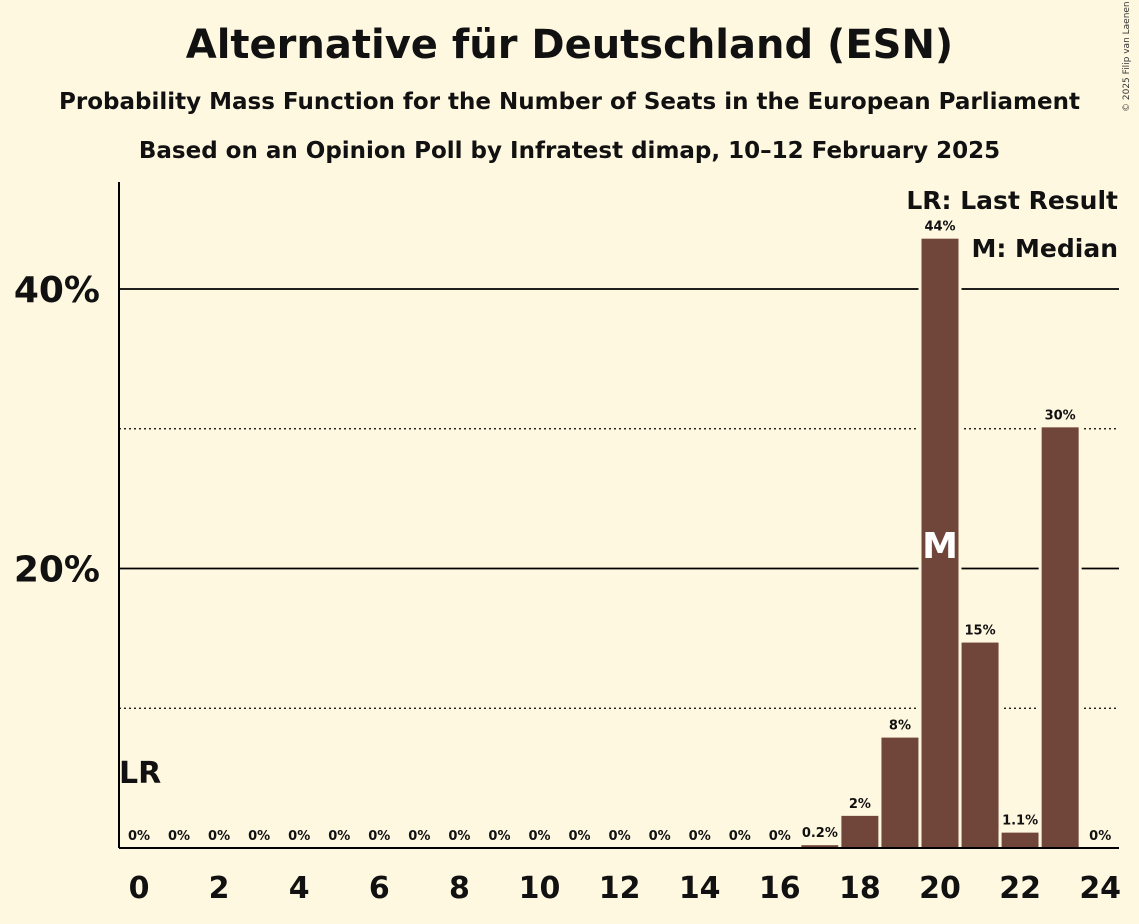 The image size is (1139, 924). What do you see at coordinates (139, 836) in the screenshot?
I see `value-label-seat-0: 0%` at bounding box center [139, 836].